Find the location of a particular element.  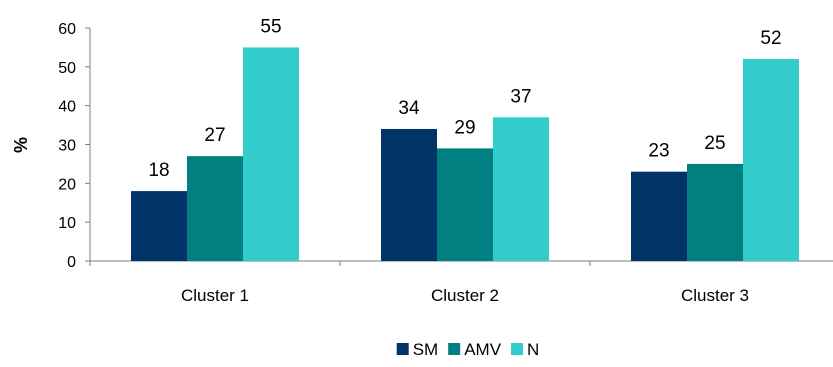

legend: SM AMV N is located at coordinates (467, 349).